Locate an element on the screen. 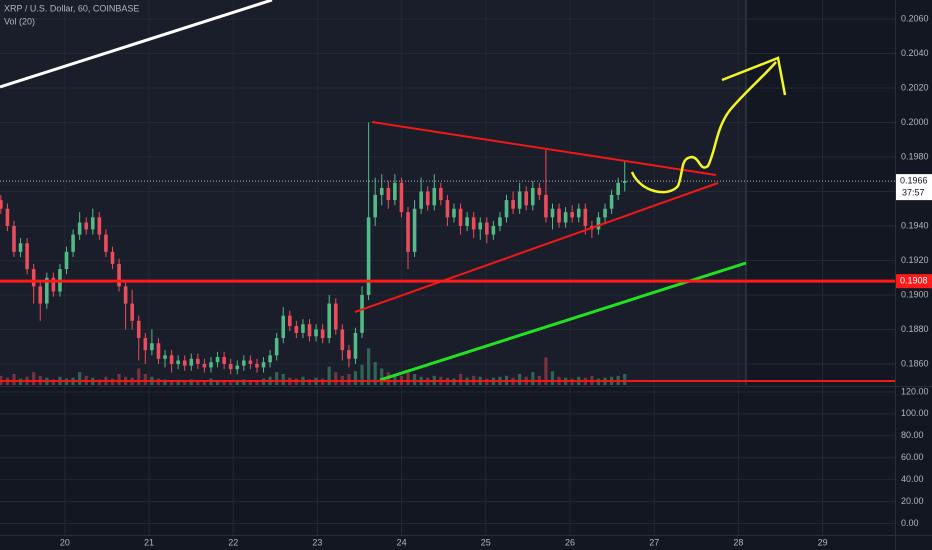 The height and width of the screenshot is (550, 932). volume-title: Vol (20) is located at coordinates (19, 21).